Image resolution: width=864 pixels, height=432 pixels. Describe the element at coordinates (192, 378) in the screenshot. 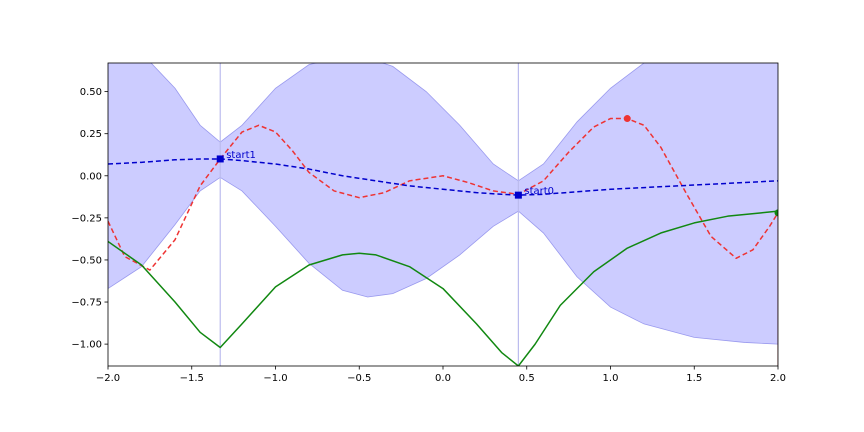

I see `x-tick-label: −1.5` at that location.